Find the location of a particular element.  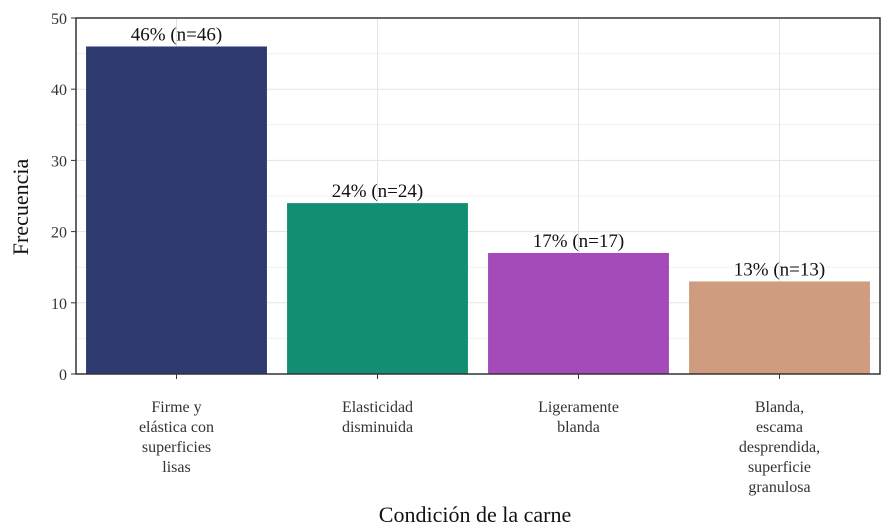

data-label: 46% (n=46) is located at coordinates (176, 34).